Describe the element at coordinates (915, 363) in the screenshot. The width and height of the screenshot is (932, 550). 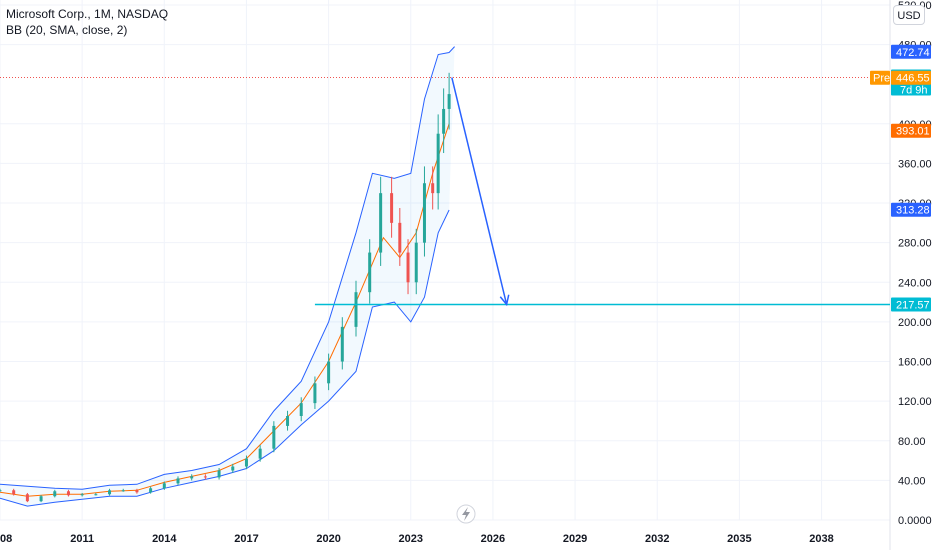
I see `y-tick-label: 160.00` at that location.